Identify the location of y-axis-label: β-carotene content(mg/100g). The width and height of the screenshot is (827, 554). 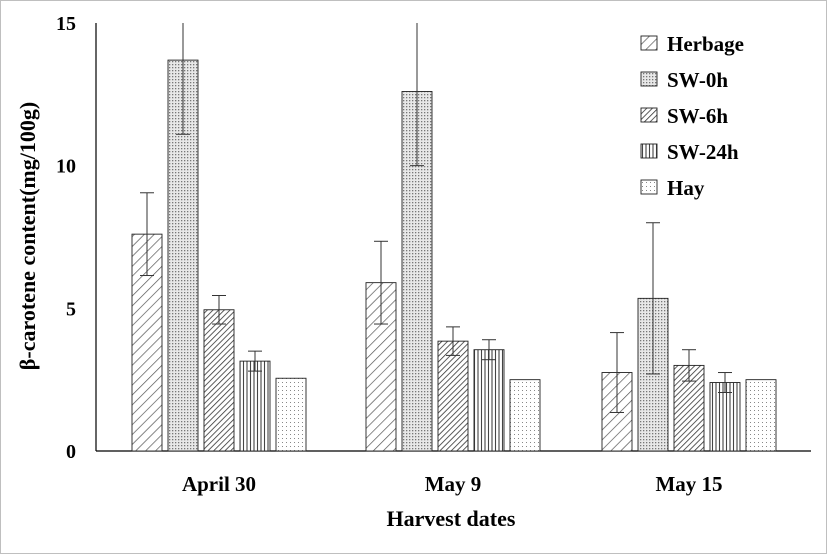
(27, 236).